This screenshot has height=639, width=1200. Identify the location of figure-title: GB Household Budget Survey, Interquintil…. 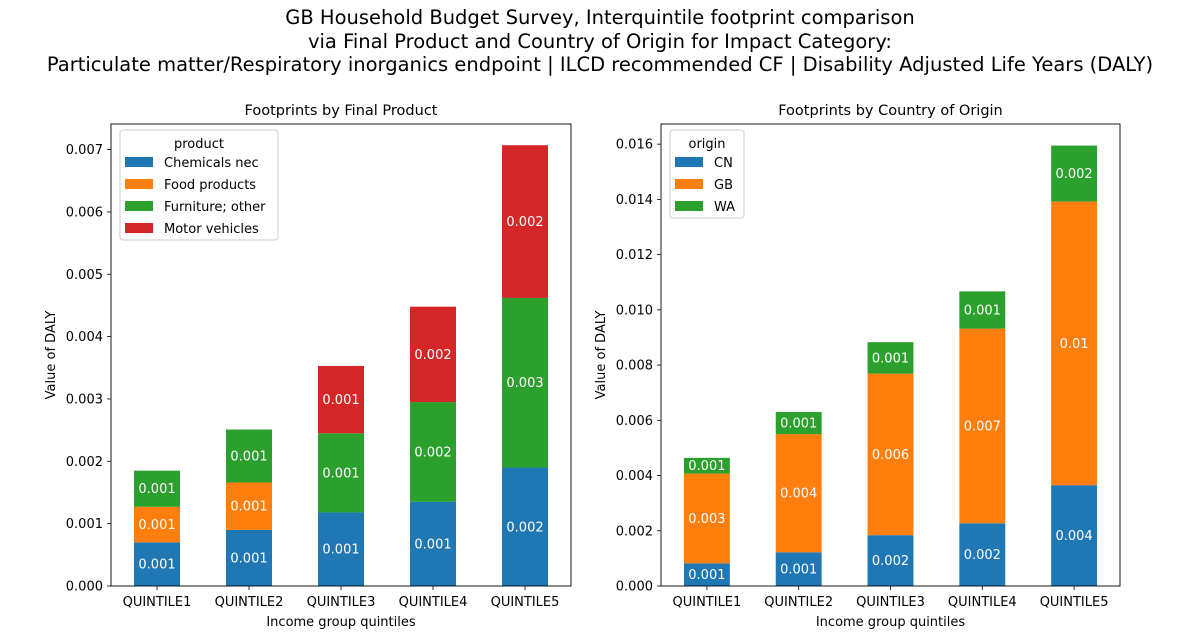
(600, 41).